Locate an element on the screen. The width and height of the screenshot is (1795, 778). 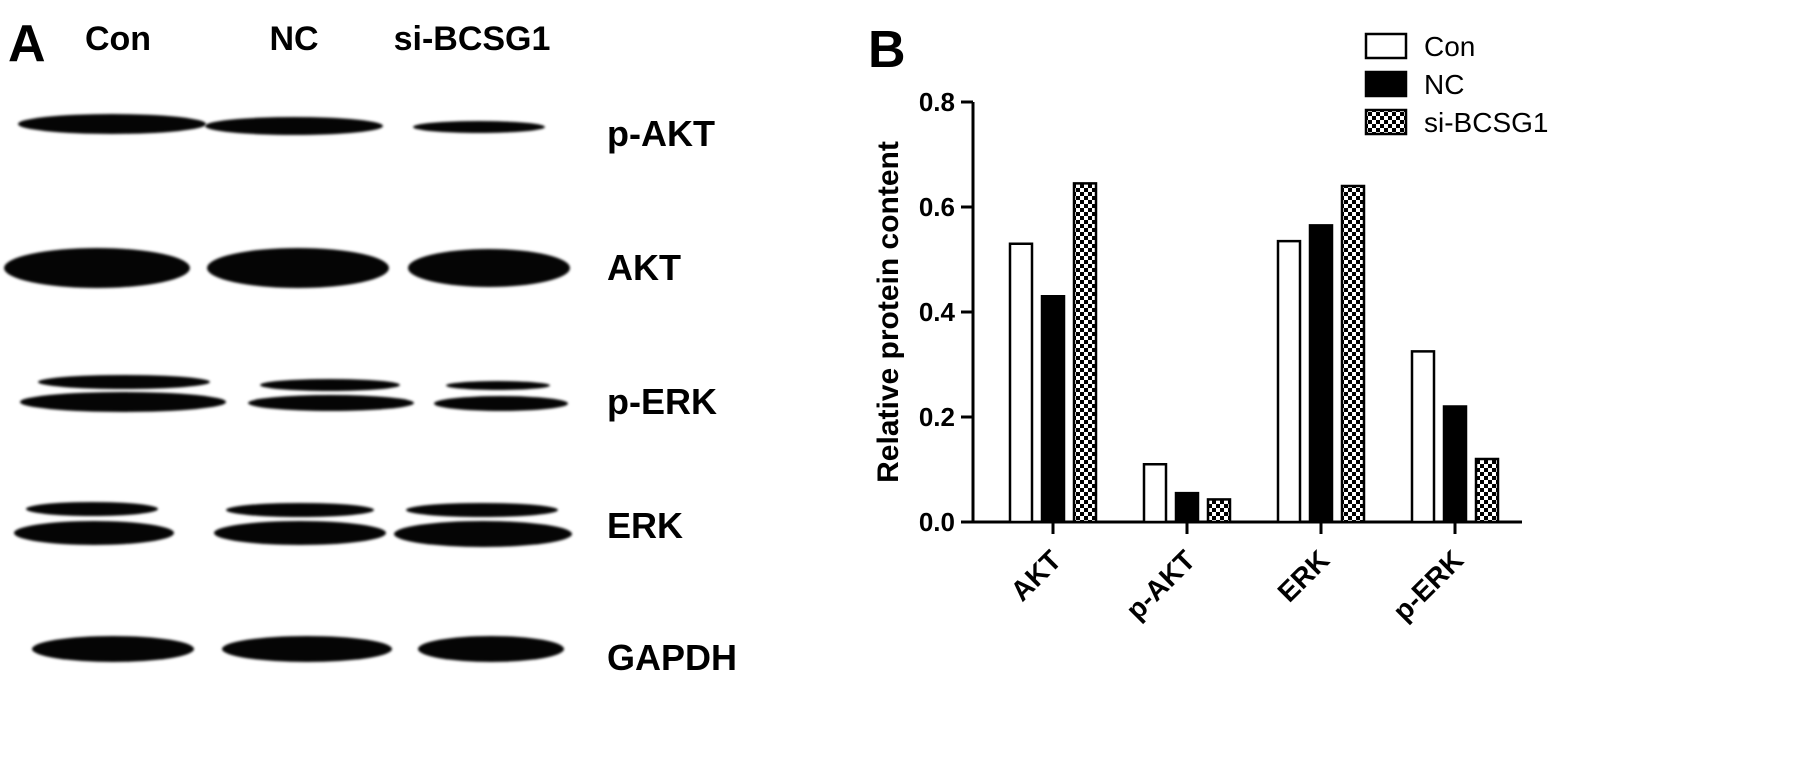
blot-band-pakt-nc is located at coordinates (294, 126).